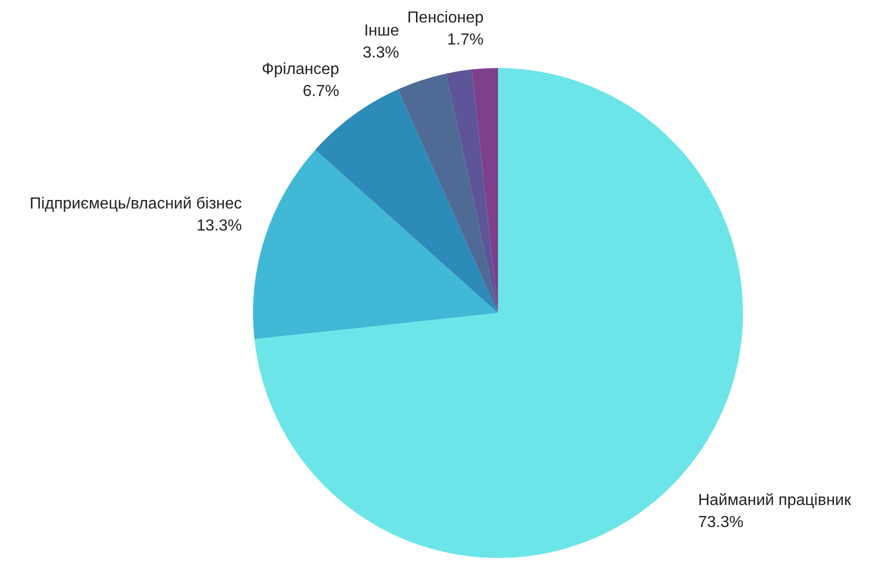  What do you see at coordinates (321, 91) in the screenshot?
I see `data-label: 6.7%` at bounding box center [321, 91].